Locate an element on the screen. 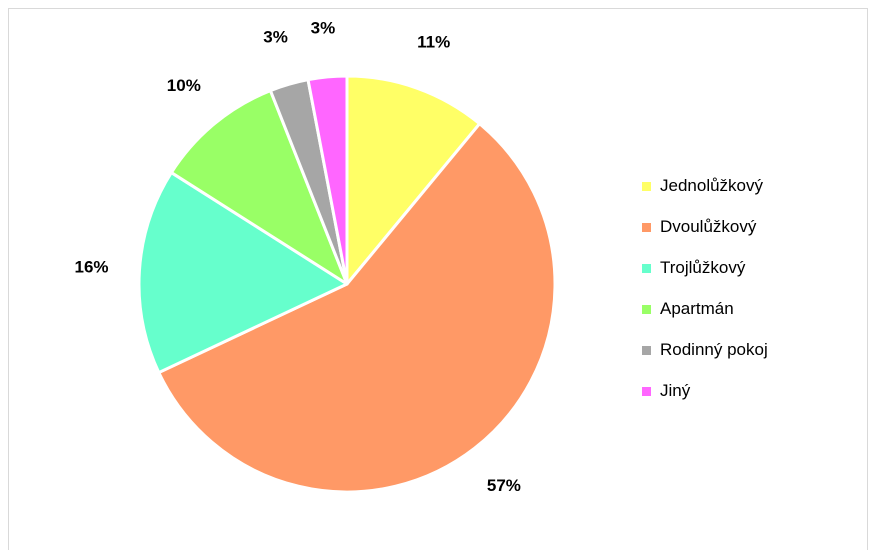 This screenshot has width=878, height=550. data-label-1: 11% is located at coordinates (433, 42).